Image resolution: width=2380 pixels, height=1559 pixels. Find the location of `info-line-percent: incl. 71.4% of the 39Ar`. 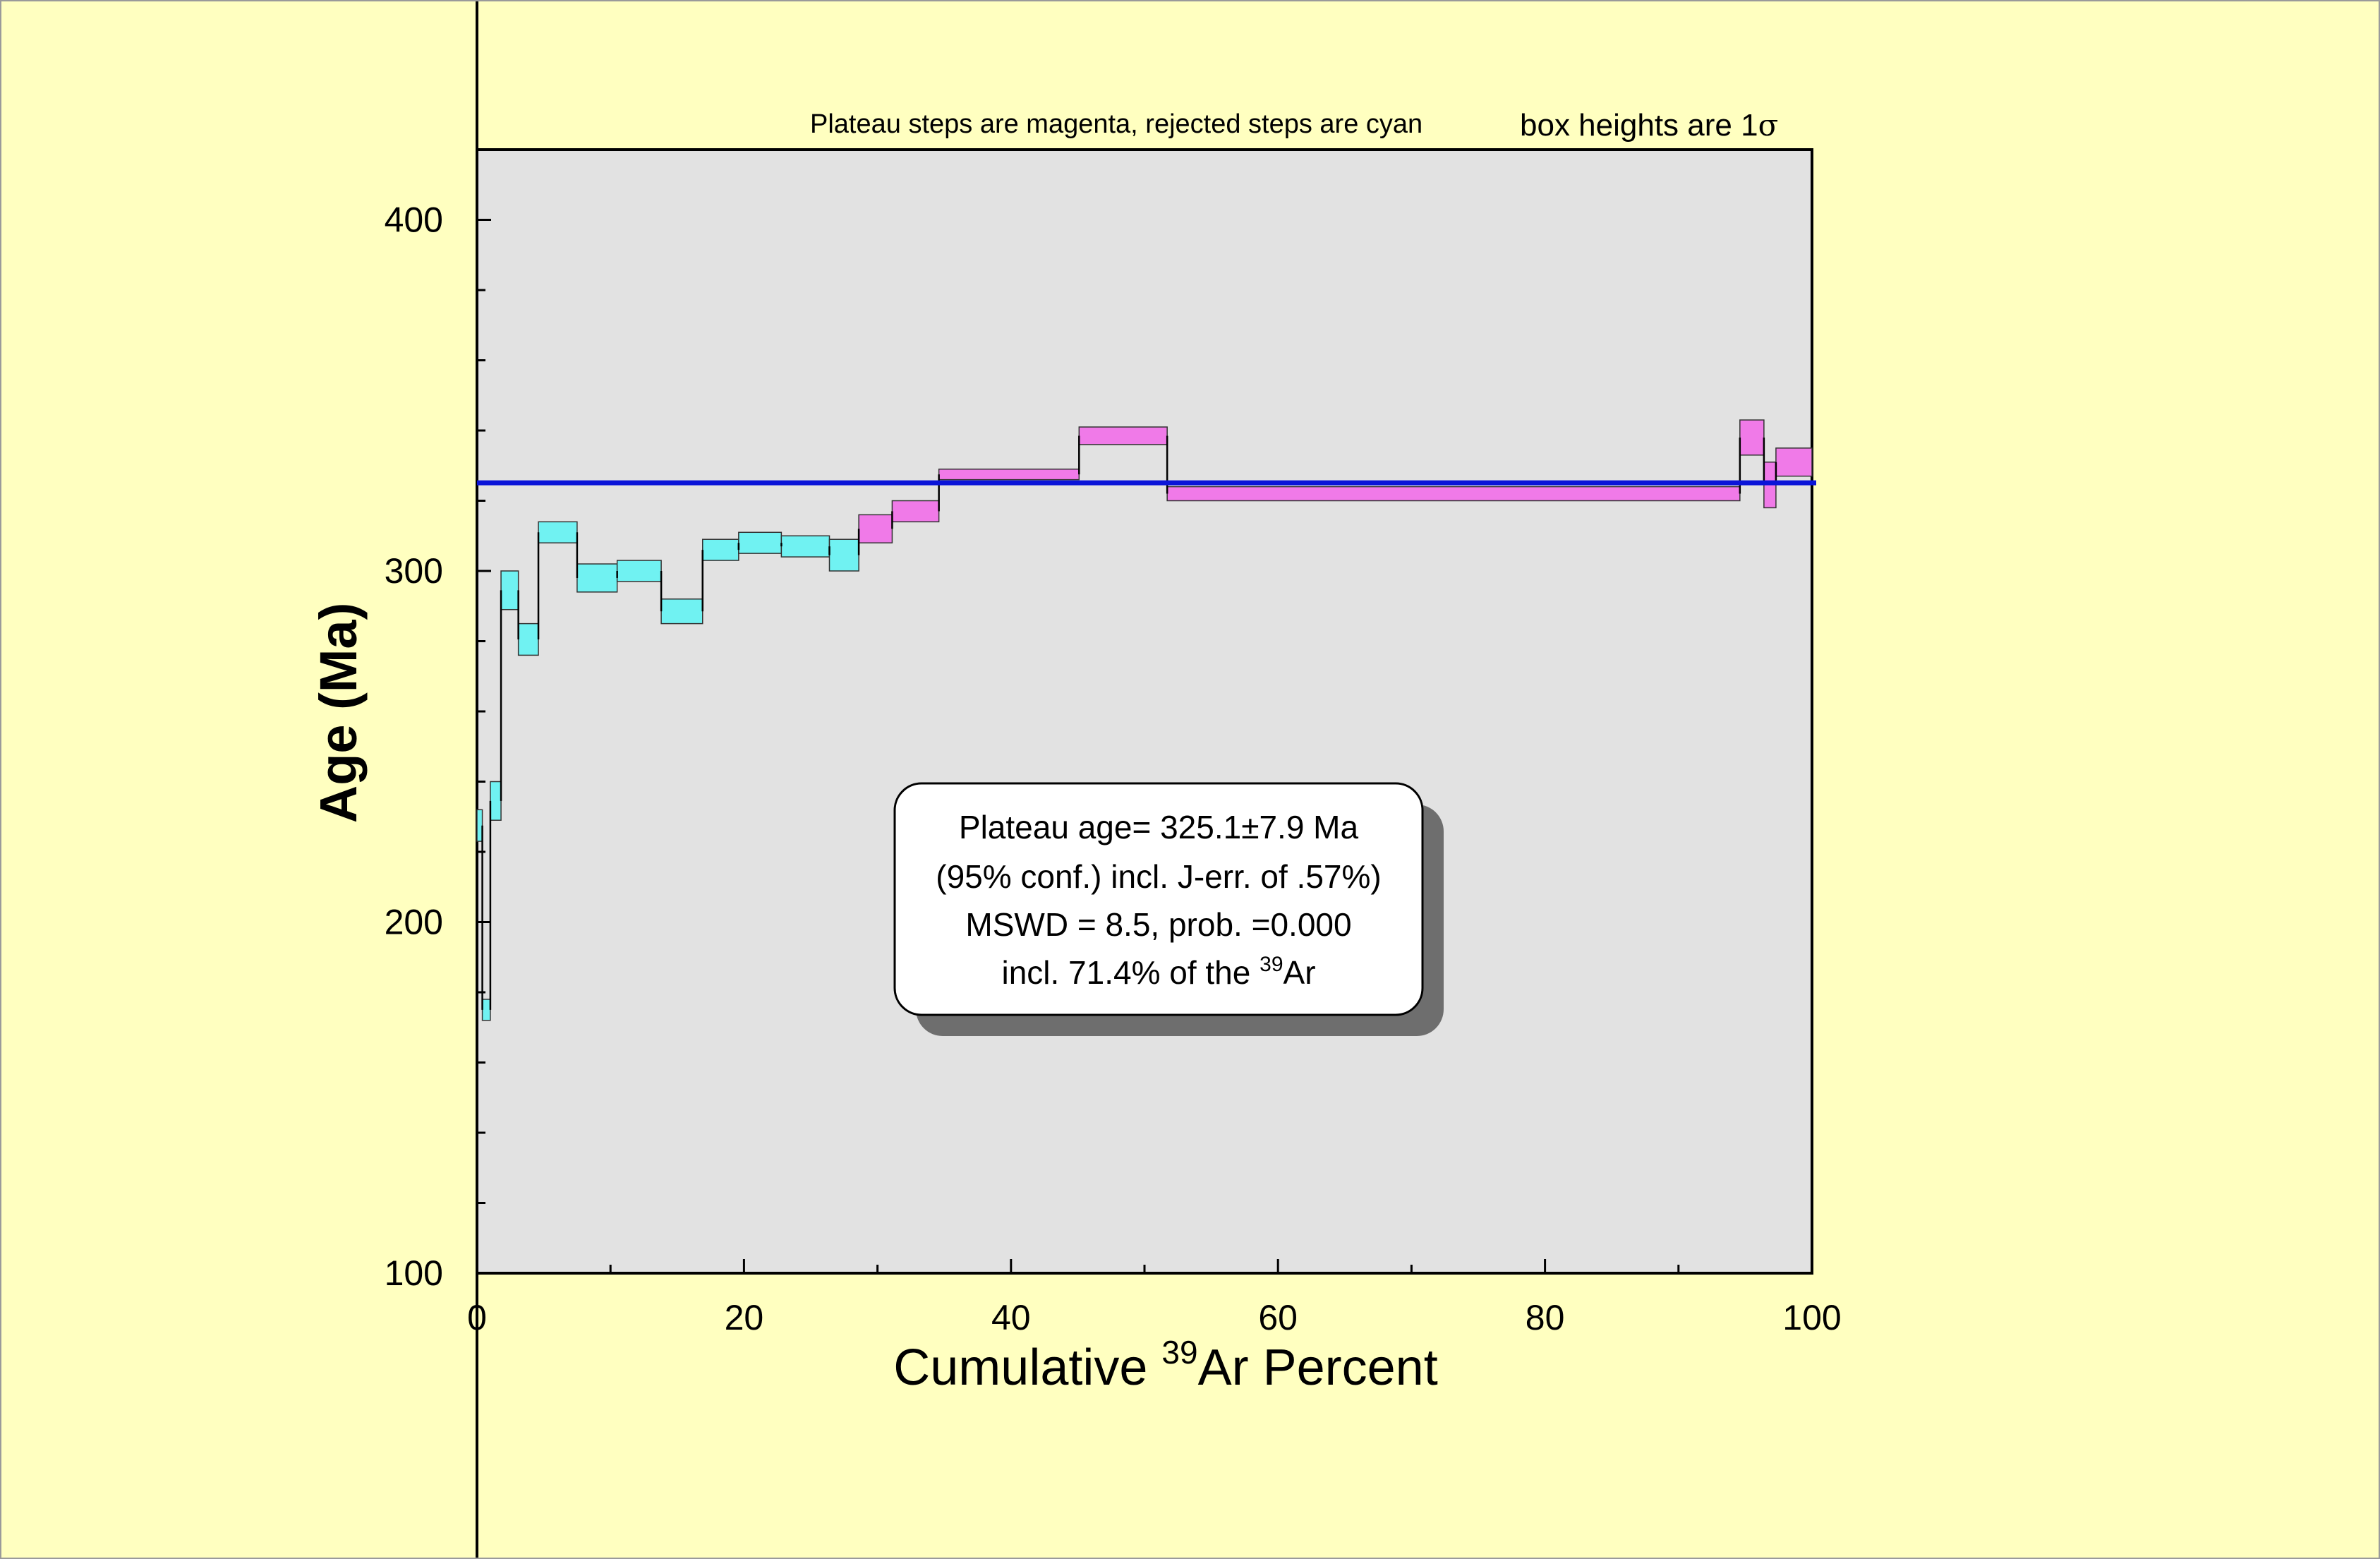

info-line-percent: incl. 71.4% of the 39Ar is located at coordinates (1158, 972).